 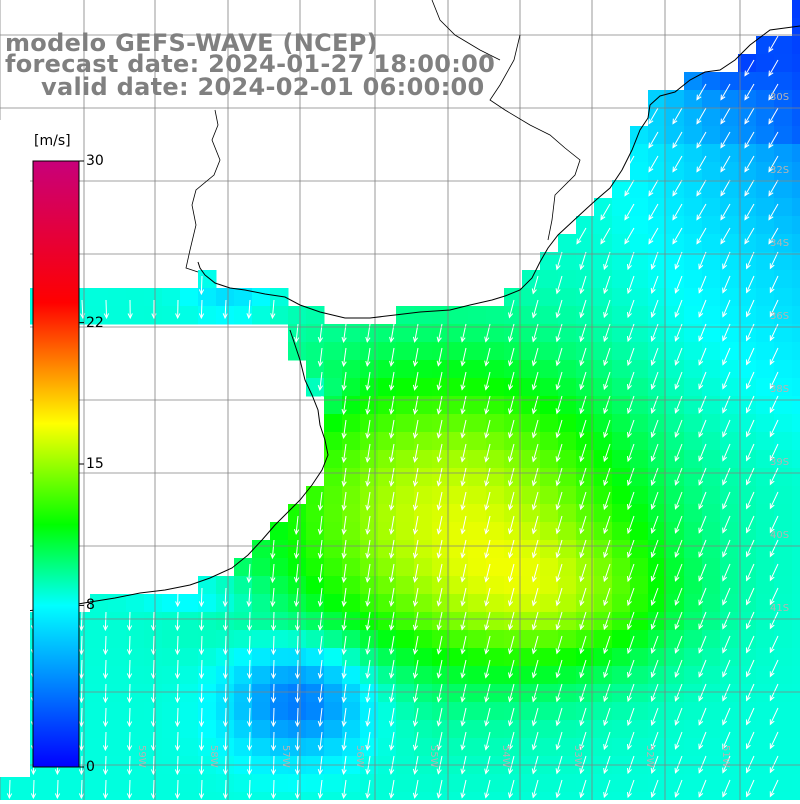 What do you see at coordinates (779, 97) in the screenshot?
I see `latitude-label: 30S` at bounding box center [779, 97].